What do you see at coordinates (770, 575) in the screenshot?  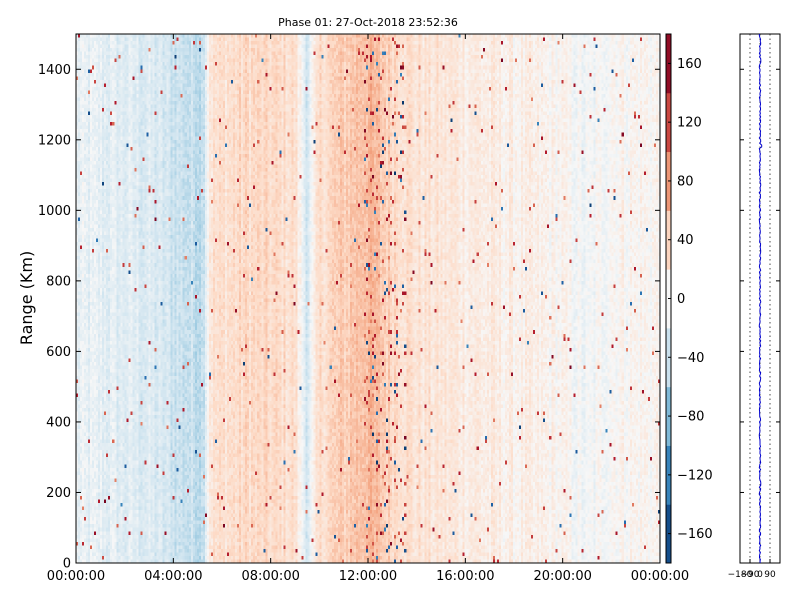 I see `side-x-tick-label: 90` at bounding box center [770, 575].